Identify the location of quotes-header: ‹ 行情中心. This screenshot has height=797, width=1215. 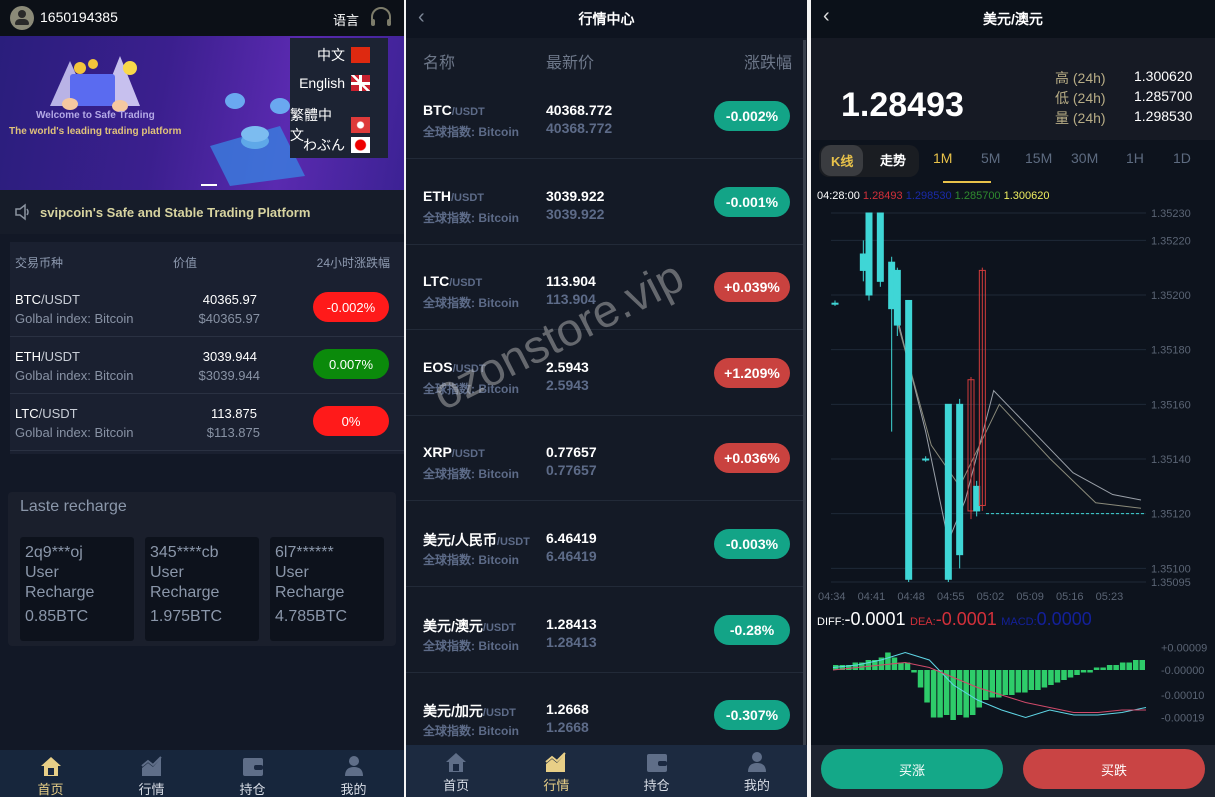
(606, 19).